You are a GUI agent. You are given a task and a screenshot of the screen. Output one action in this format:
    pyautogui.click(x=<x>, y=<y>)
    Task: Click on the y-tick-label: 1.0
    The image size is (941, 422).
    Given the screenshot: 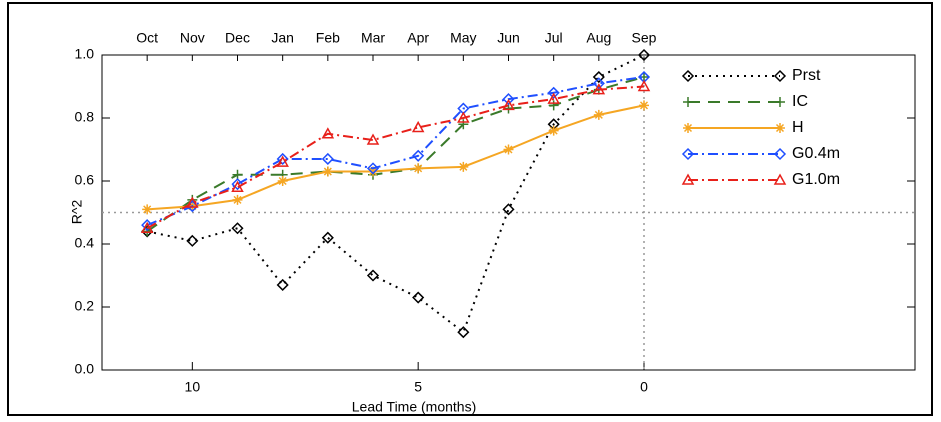 What is the action you would take?
    pyautogui.click(x=85, y=54)
    